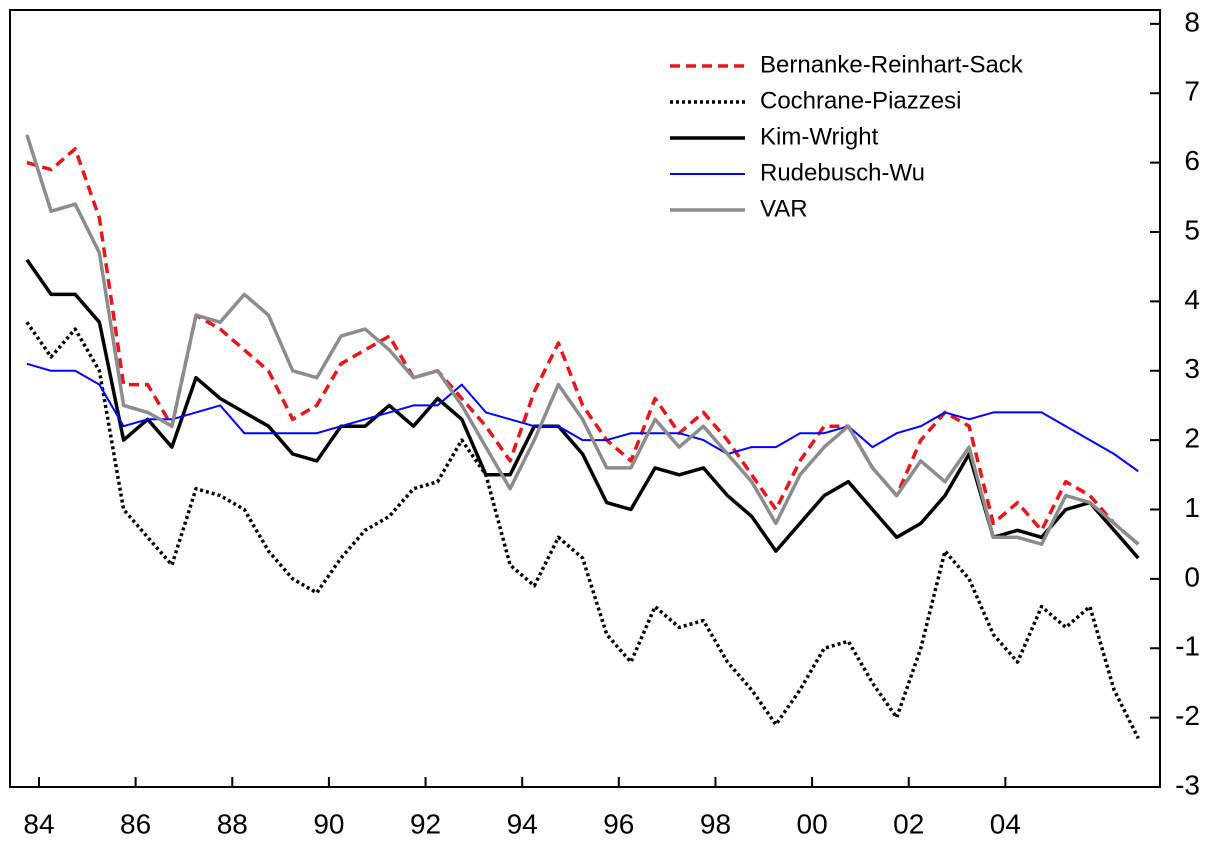  What do you see at coordinates (38, 823) in the screenshot?
I see `x-tick-label: 84` at bounding box center [38, 823].